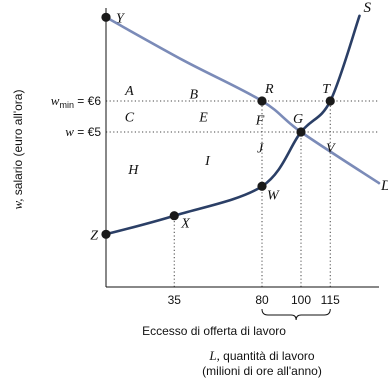  I want to click on brace-label: Eccesso di offerta di lavoro, so click(214, 331).